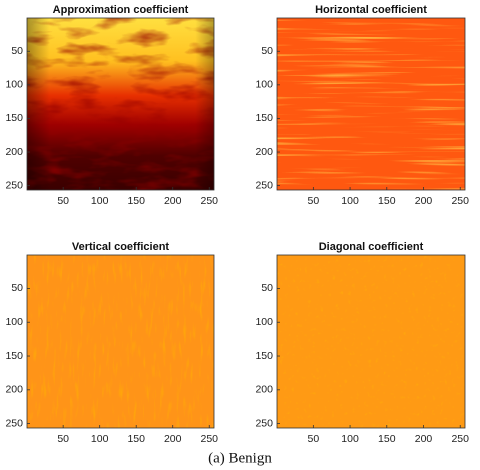 This screenshot has height=470, width=480. What do you see at coordinates (371, 10) in the screenshot?
I see `panel-title: Horizontal coefficient` at bounding box center [371, 10].